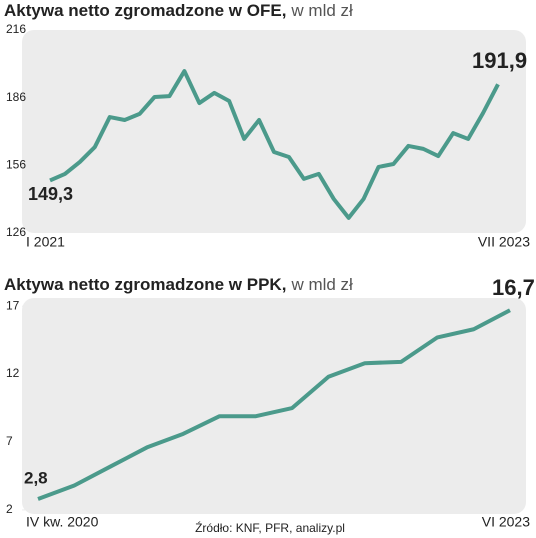  Describe the element at coordinates (13, 305) in the screenshot. I see `y-tick-label: 17` at that location.